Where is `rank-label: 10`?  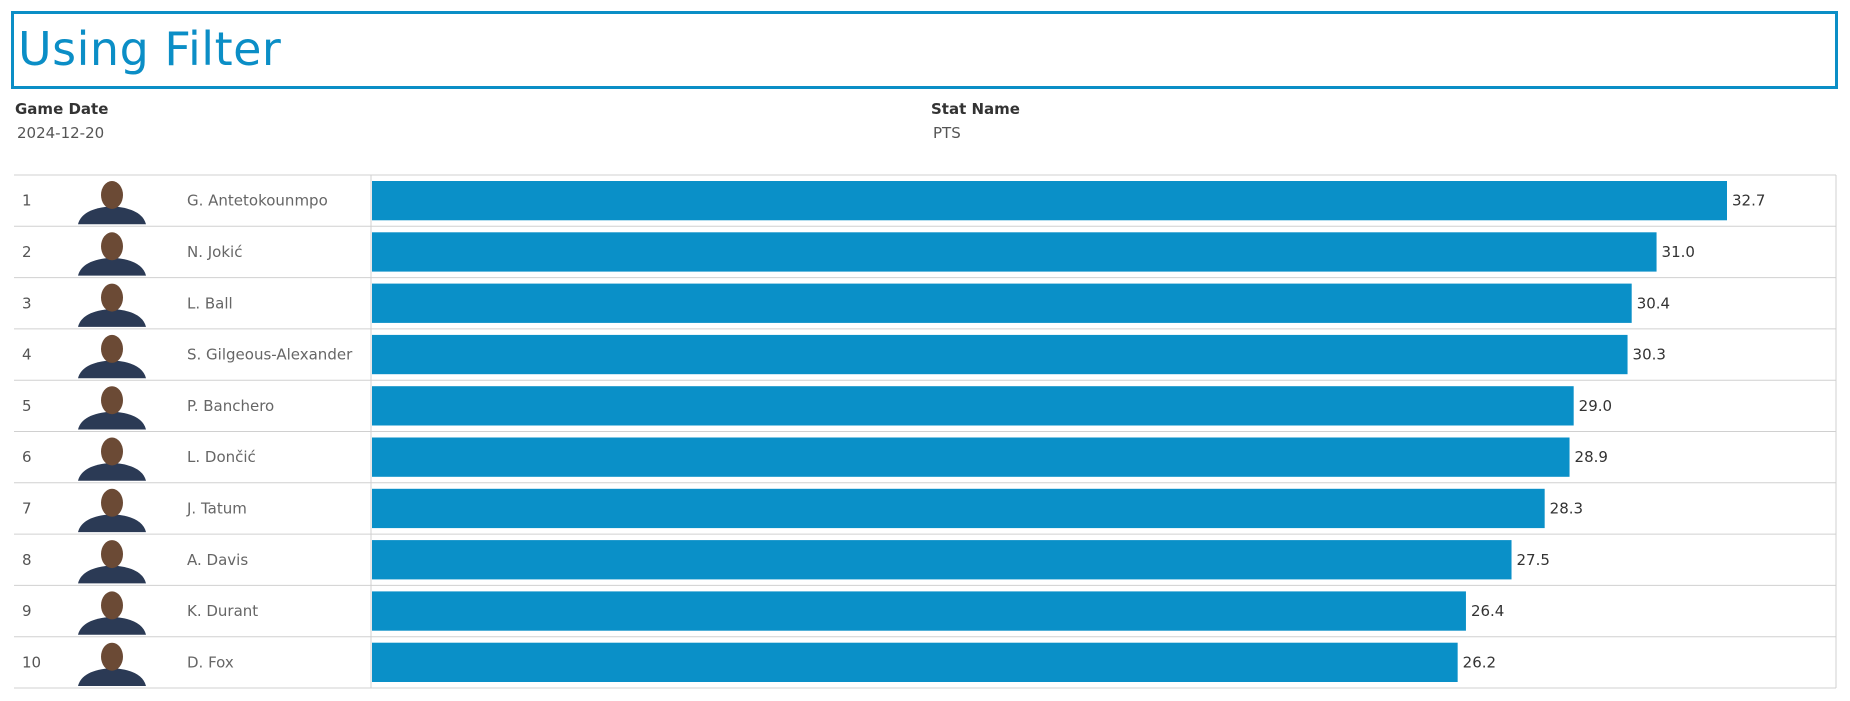 rank-label: 10 is located at coordinates (31, 662).